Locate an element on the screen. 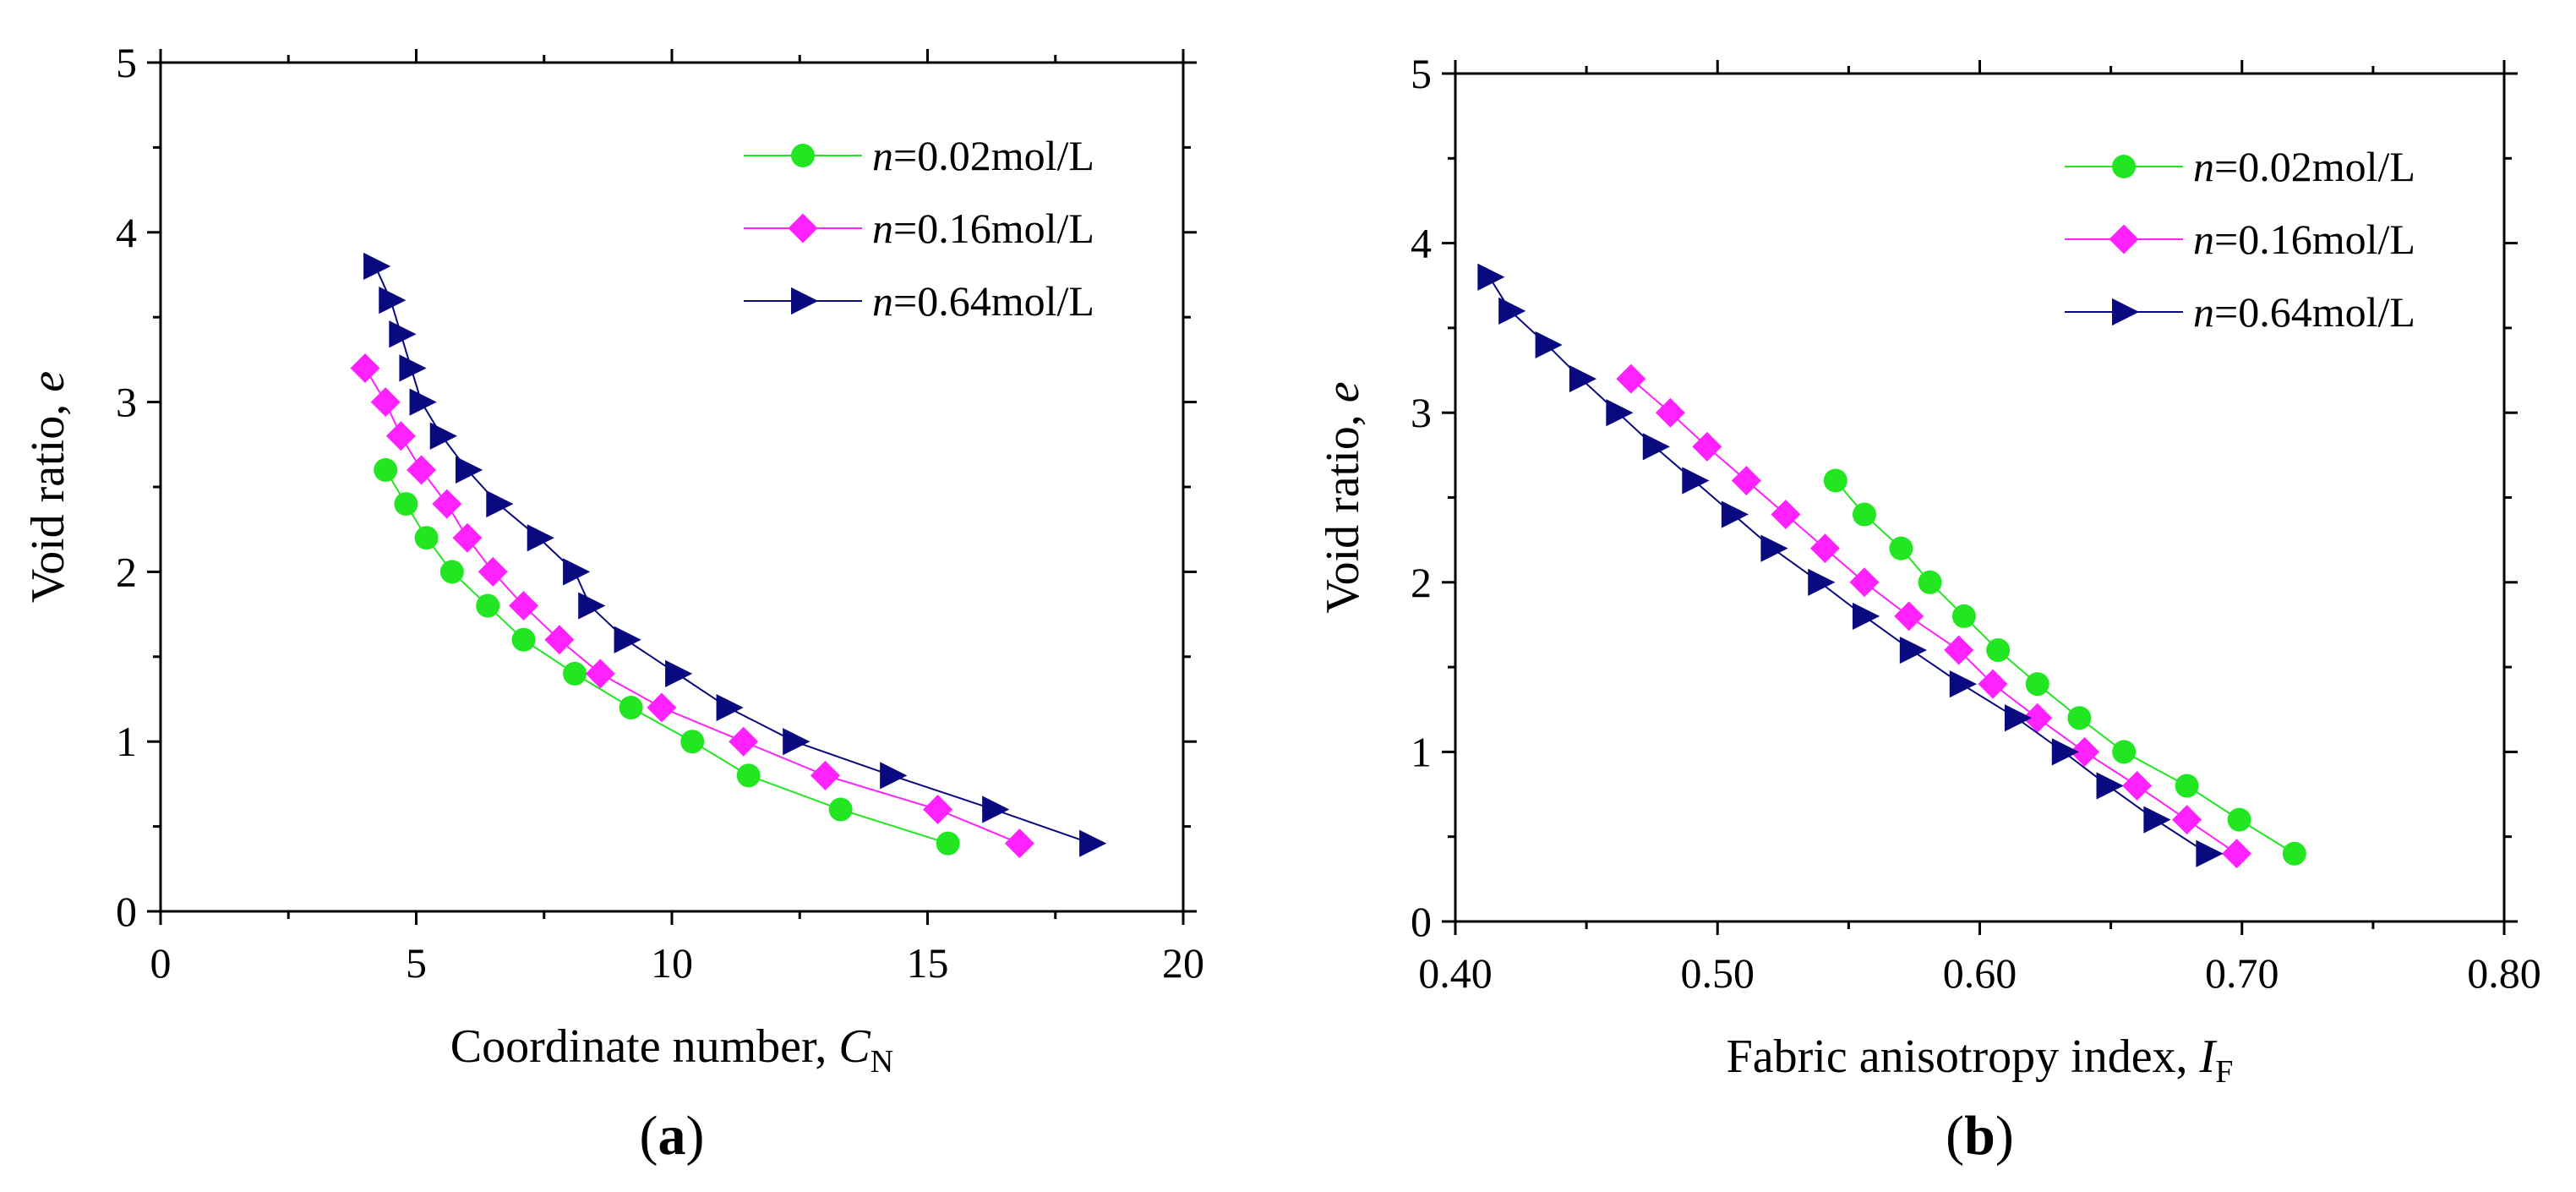 This screenshot has height=1192, width=2576. x-tick-label: 0.60 is located at coordinates (1980, 973).